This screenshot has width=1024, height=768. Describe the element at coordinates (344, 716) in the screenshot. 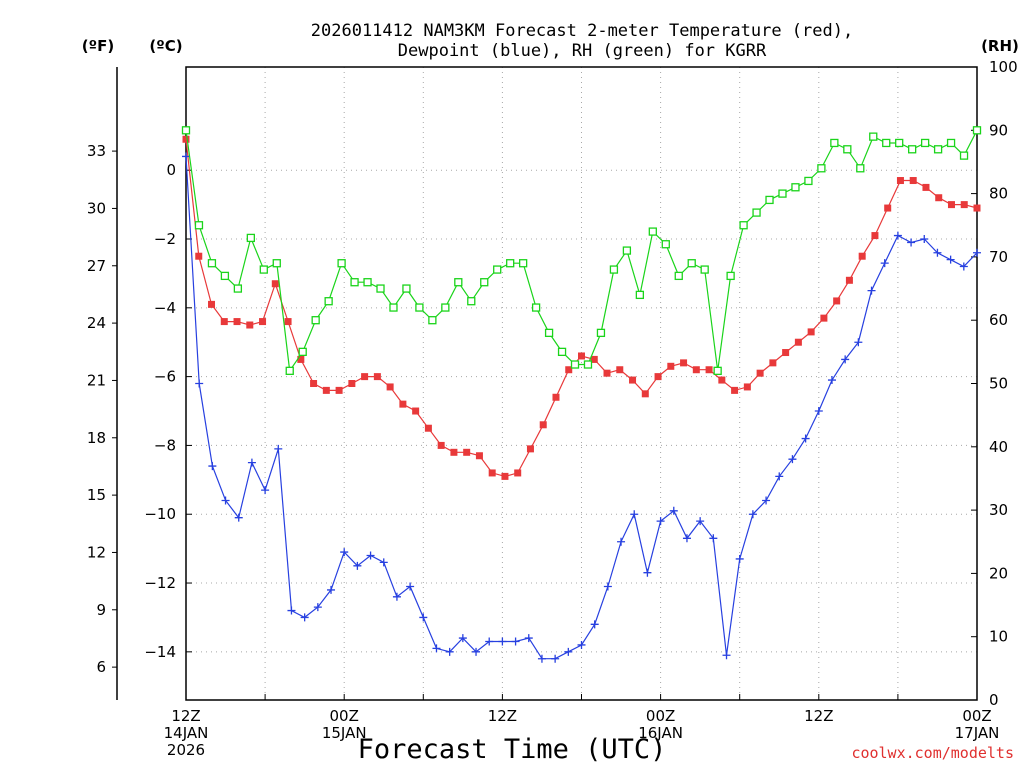

I see `x-tick-label: 00Z` at that location.